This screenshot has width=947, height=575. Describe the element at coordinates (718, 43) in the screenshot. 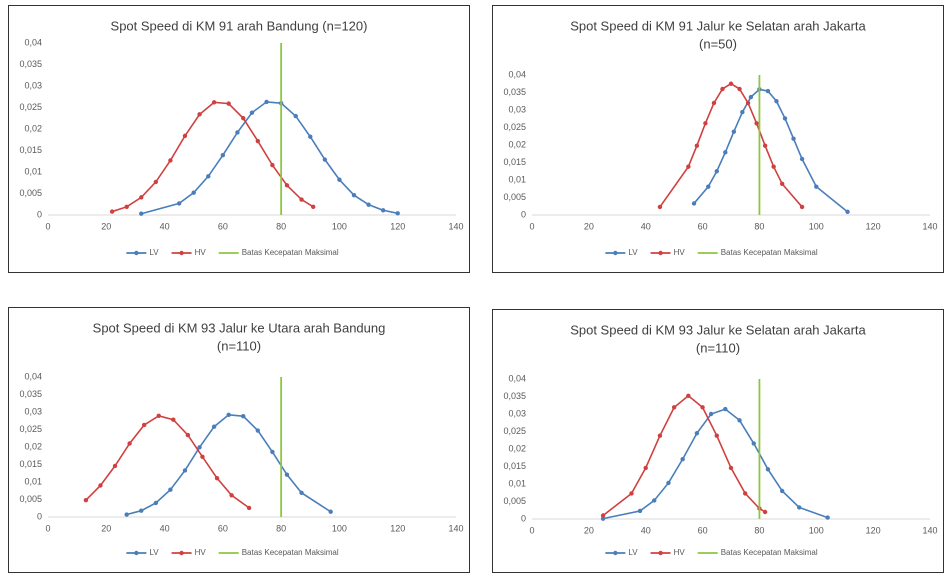

I see `chart-subtitle: (n=50)` at that location.